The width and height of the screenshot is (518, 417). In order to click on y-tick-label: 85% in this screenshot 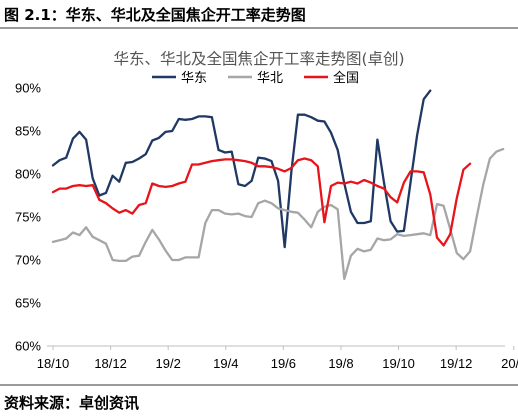, I will do `click(28, 131)`.